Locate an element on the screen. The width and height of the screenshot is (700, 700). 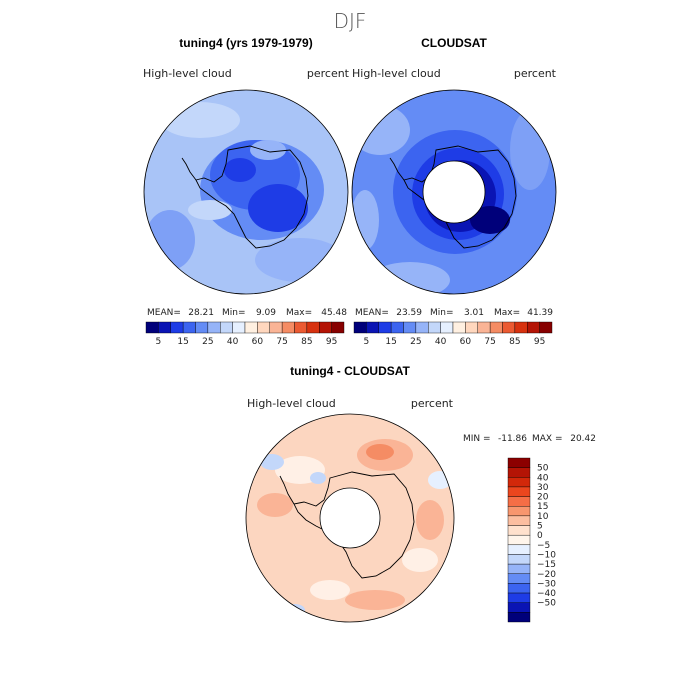
colorbar-tick-label: −20 is located at coordinates (546, 575).